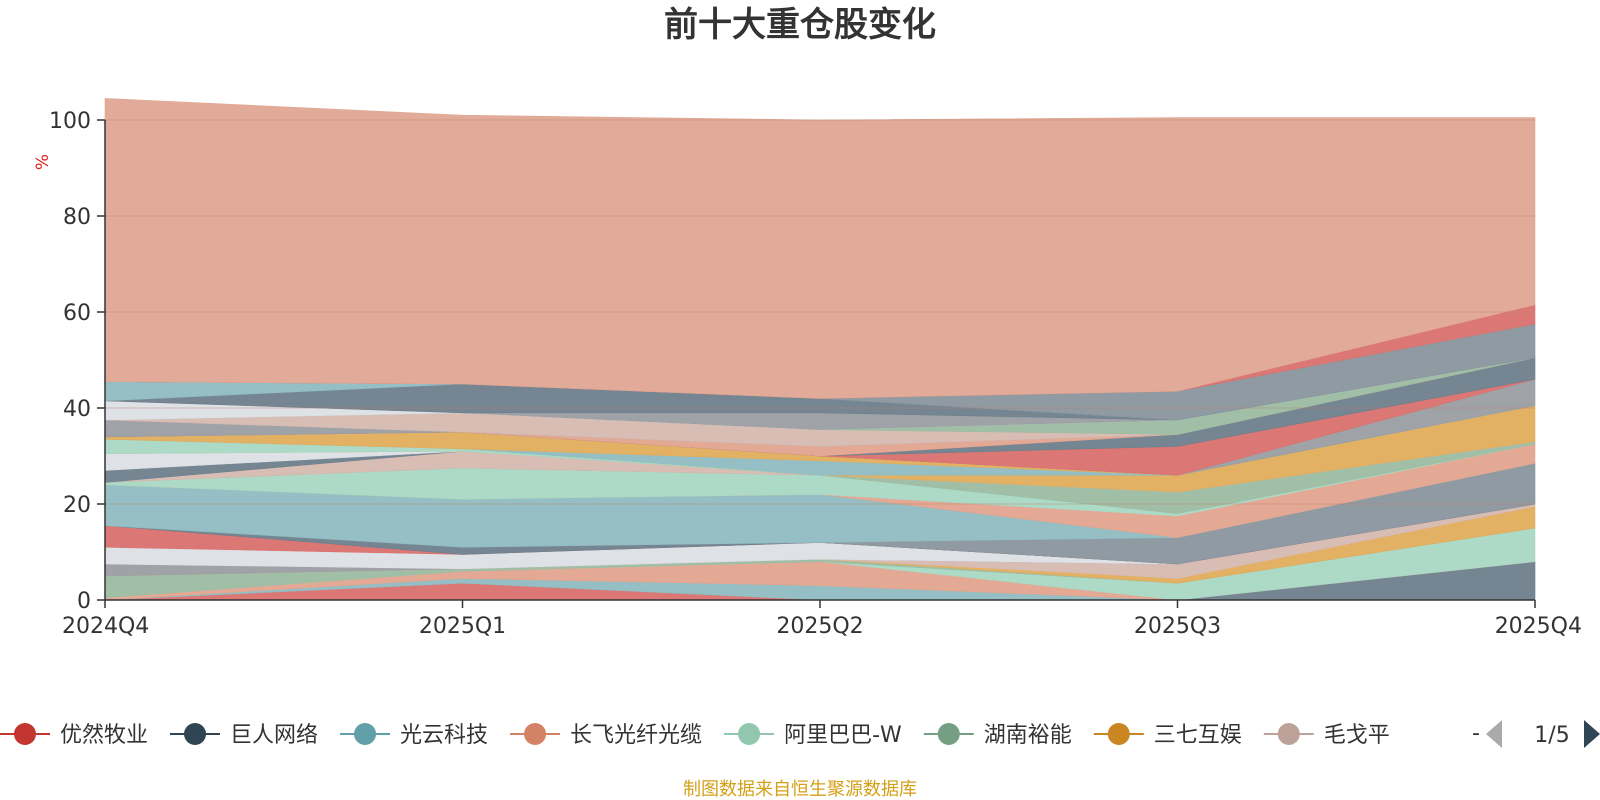  Describe the element at coordinates (1476, 733) in the screenshot. I see `legend-more-indicator: -` at that location.